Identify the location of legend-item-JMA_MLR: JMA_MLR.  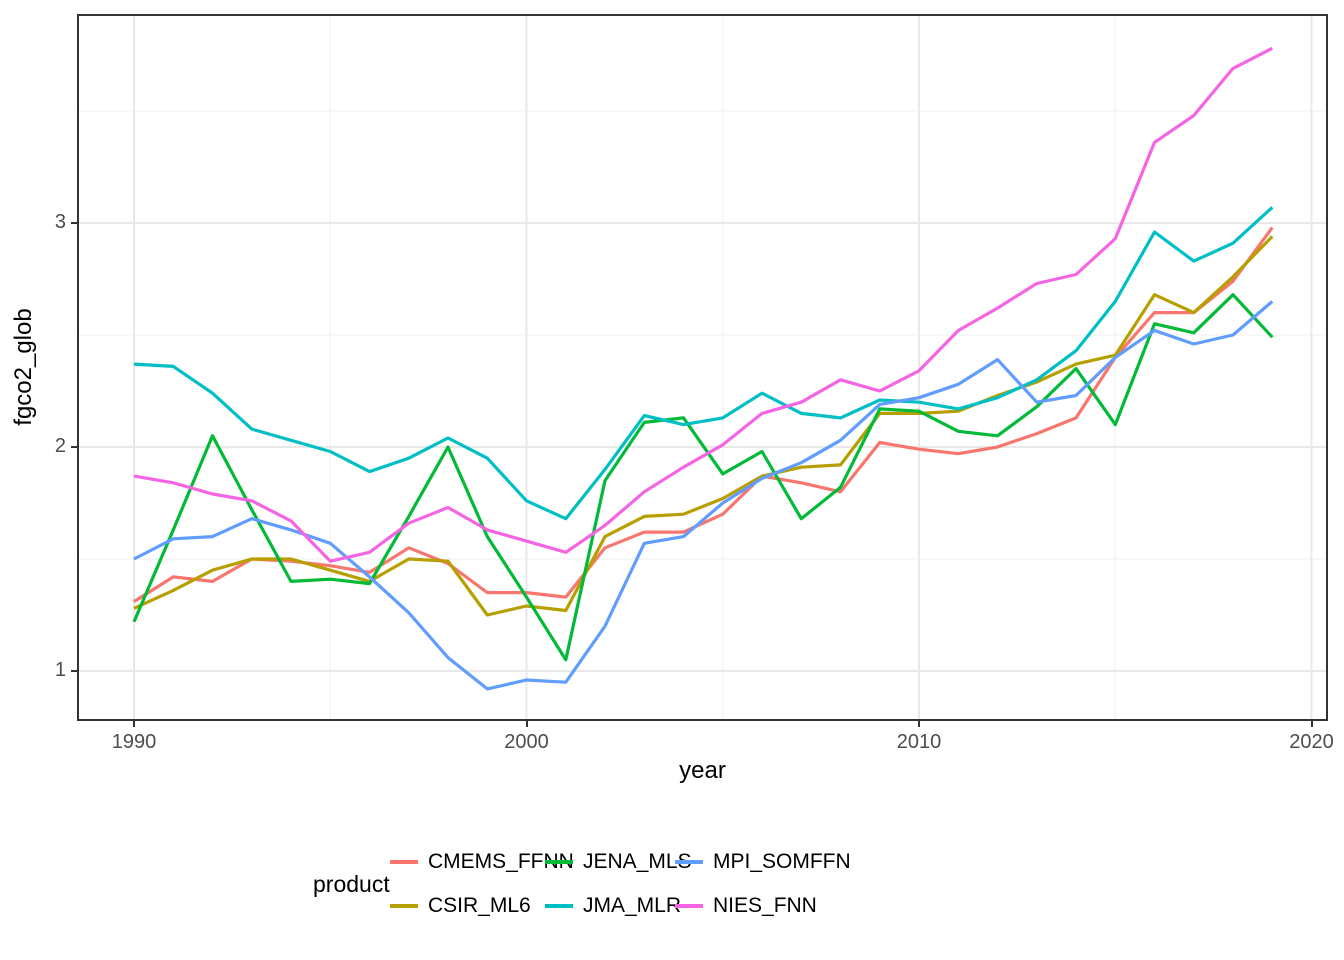
(613, 906).